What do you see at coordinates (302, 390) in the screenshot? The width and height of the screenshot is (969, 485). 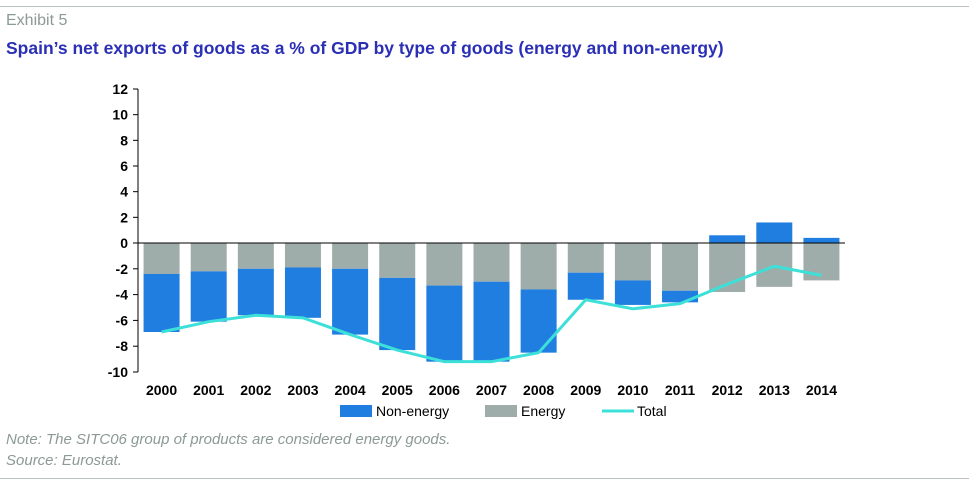 I see `x-tick-label: 2003` at bounding box center [302, 390].